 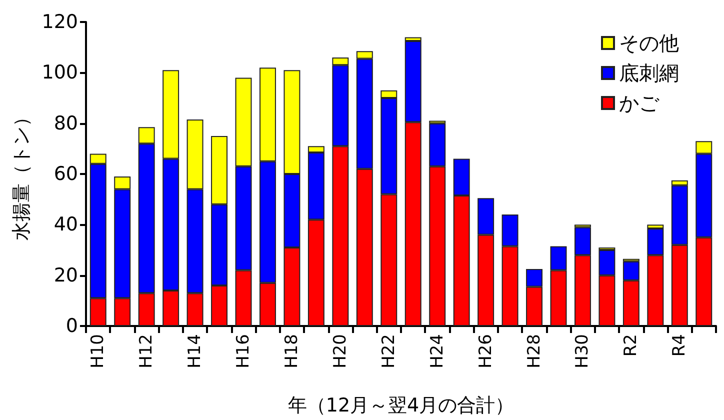 I want to click on x-axis-title: 年（12月～翌4月の合計）, so click(x=401, y=405).